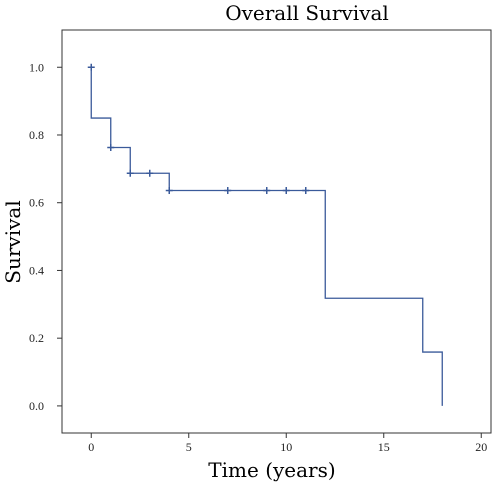  I want to click on x-axis: 0 5 10 15 20, so click(287, 443).